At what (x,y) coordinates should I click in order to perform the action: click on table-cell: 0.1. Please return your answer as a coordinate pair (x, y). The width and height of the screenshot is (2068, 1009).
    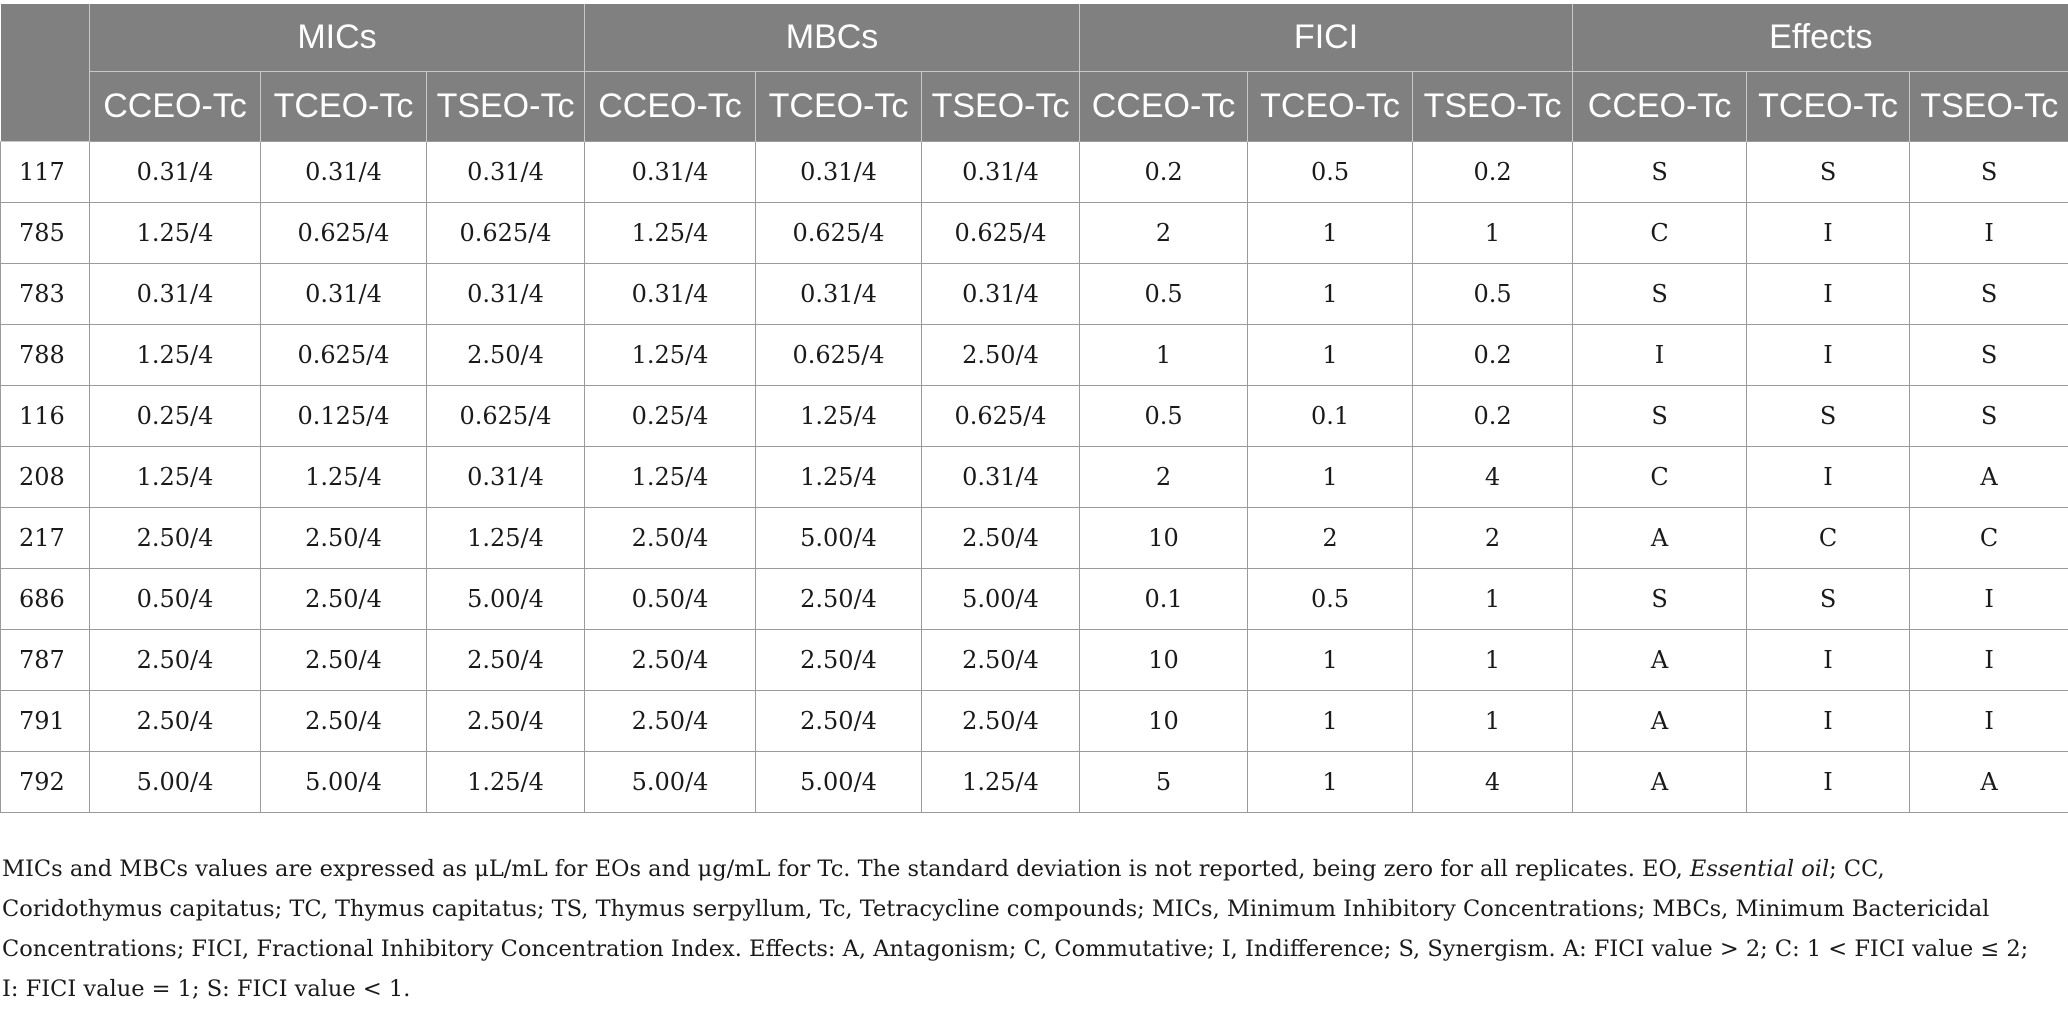
    Looking at the image, I should click on (1330, 416).